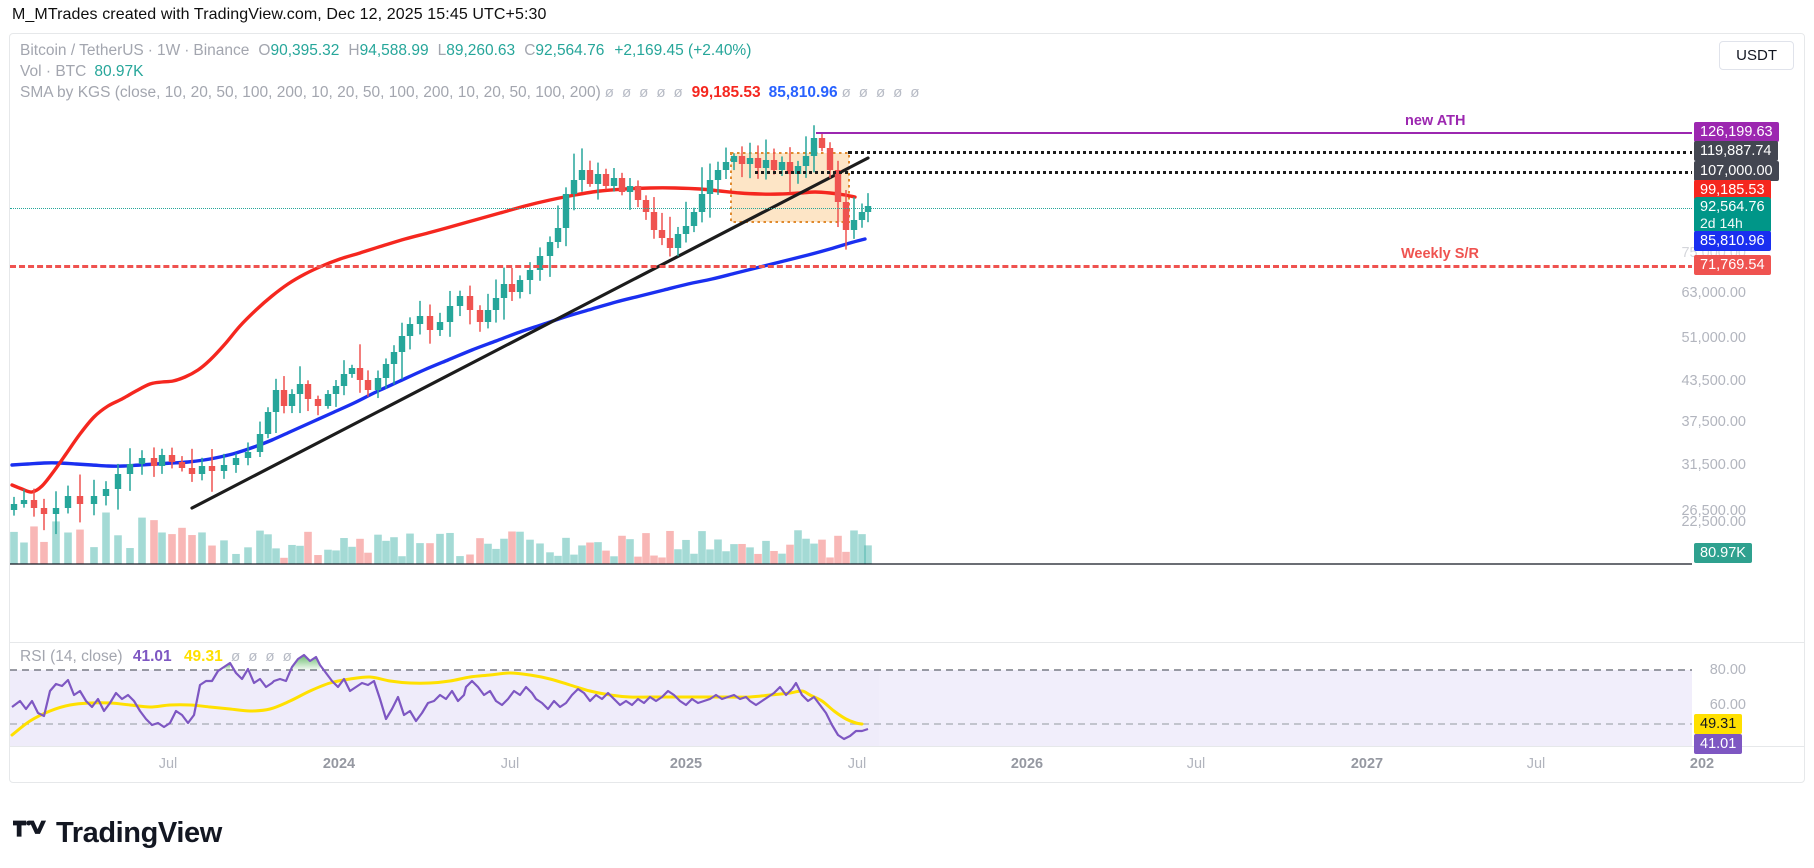 The height and width of the screenshot is (868, 1814). I want to click on time-axis-tick-8: Jul, so click(1536, 764).